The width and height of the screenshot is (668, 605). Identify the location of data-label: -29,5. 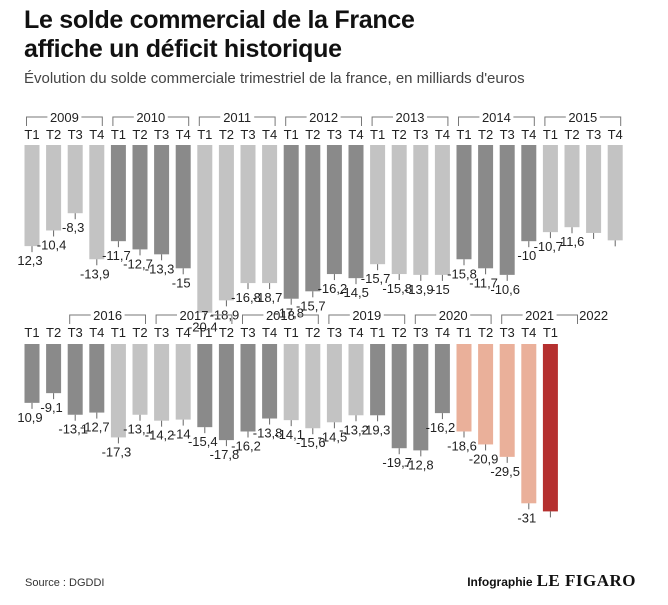
(505, 471).